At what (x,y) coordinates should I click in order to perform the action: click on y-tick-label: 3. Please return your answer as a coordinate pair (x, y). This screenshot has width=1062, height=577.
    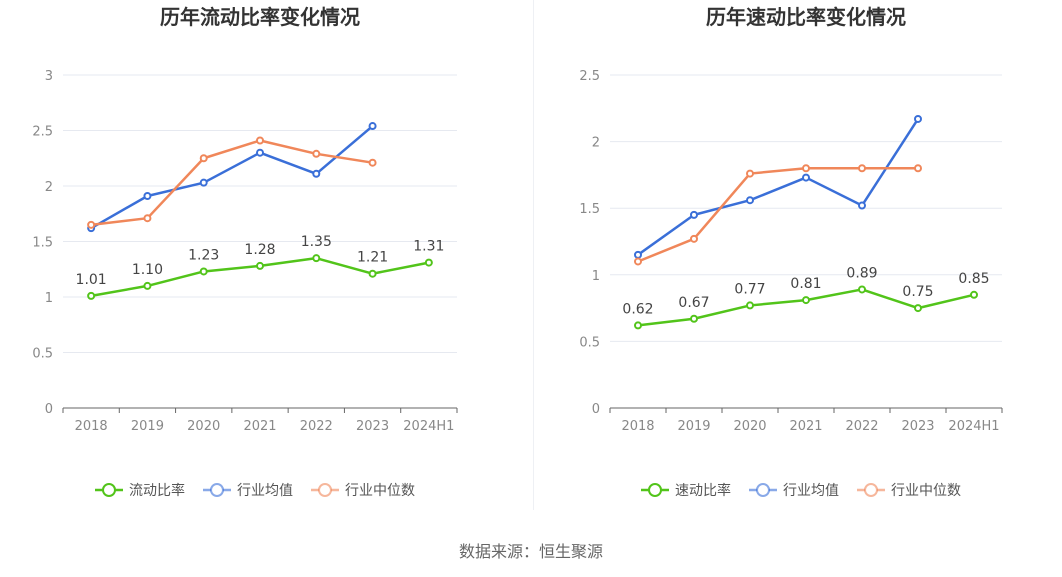
    Looking at the image, I should click on (49, 76).